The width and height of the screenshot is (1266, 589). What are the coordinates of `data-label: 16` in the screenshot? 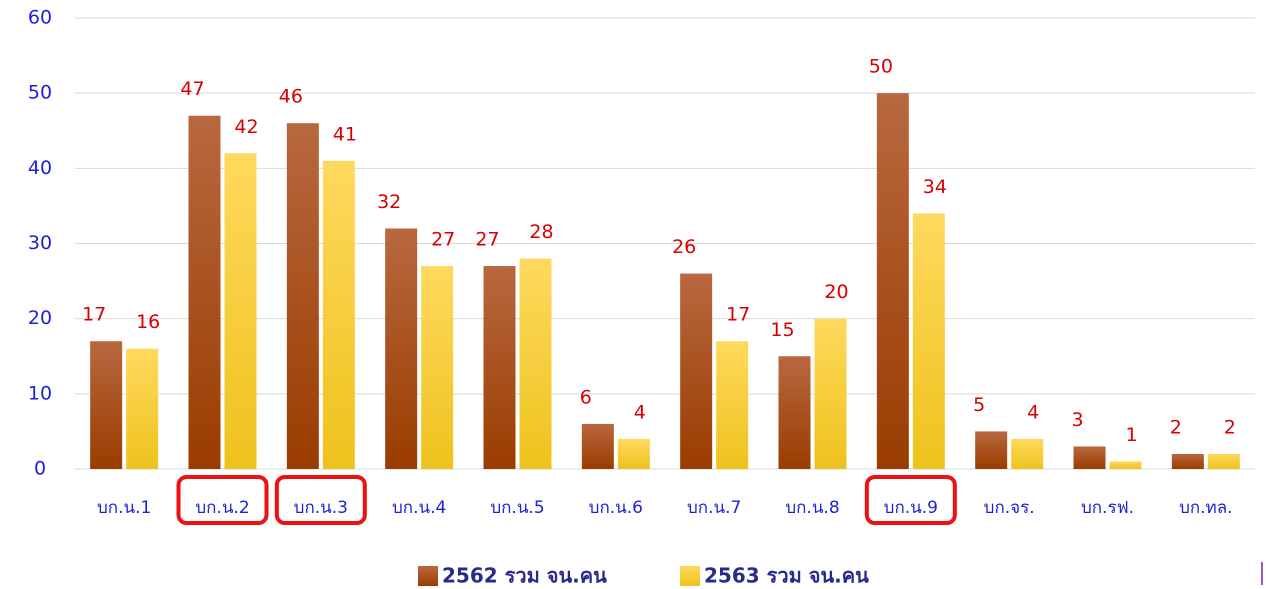 It's located at (148, 322).